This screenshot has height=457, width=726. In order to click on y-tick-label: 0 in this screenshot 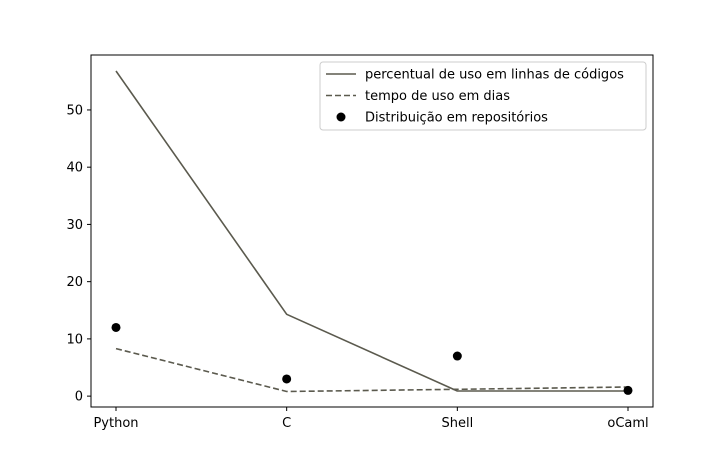, I will do `click(79, 397)`.